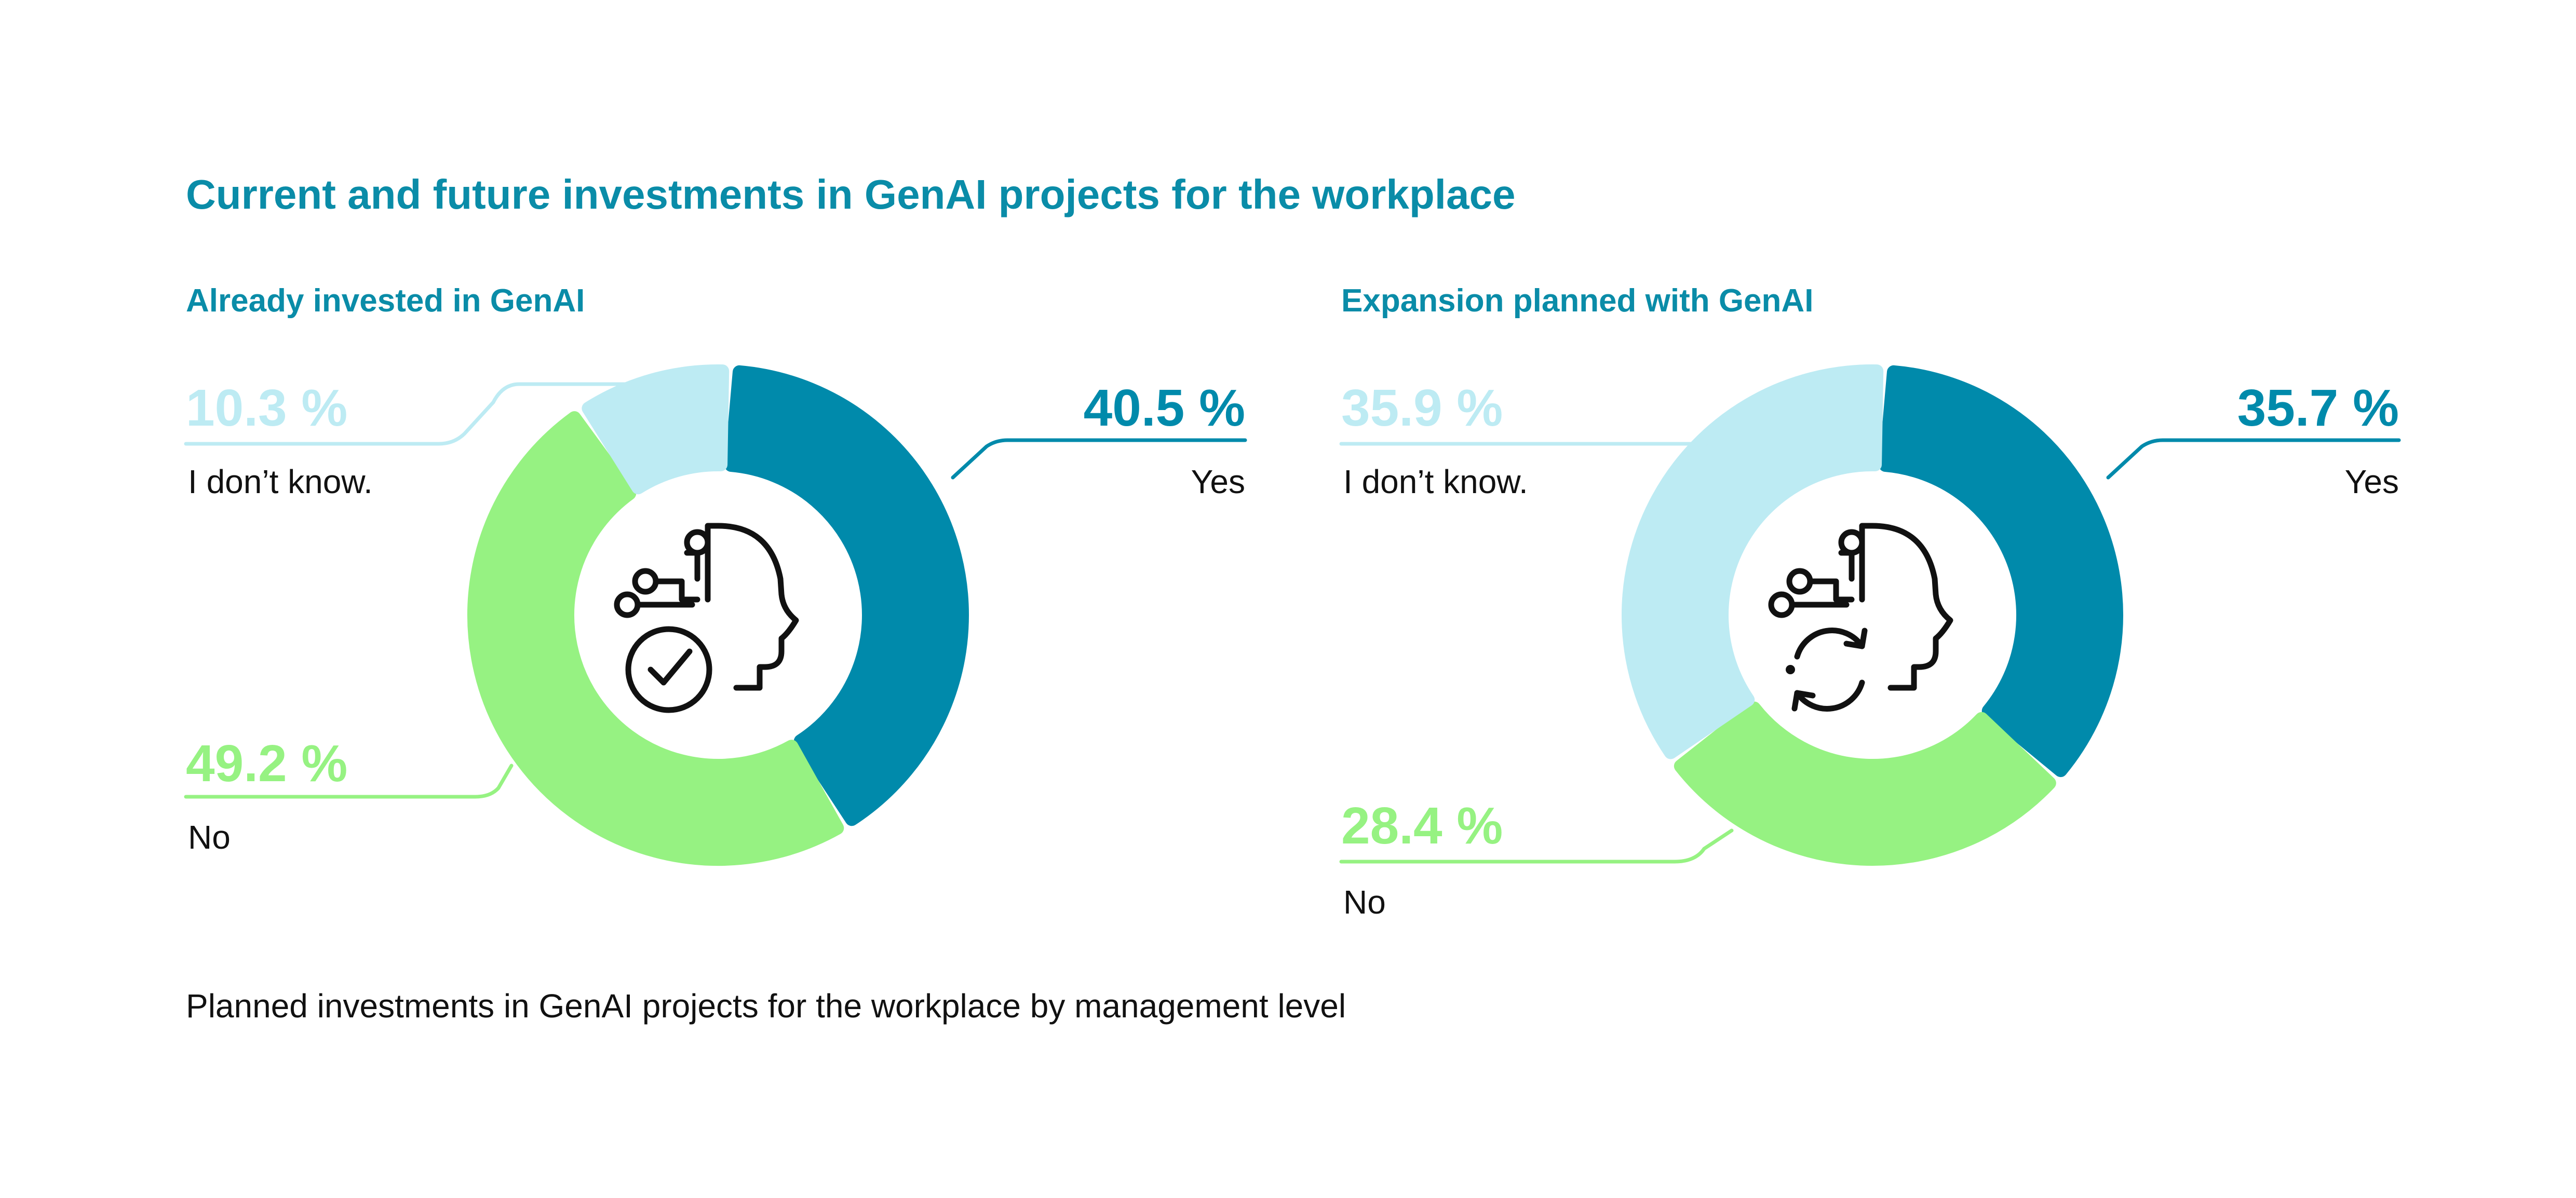 This screenshot has height=1198, width=2576. What do you see at coordinates (706, 618) in the screenshot?
I see `ai-head-check-icon` at bounding box center [706, 618].